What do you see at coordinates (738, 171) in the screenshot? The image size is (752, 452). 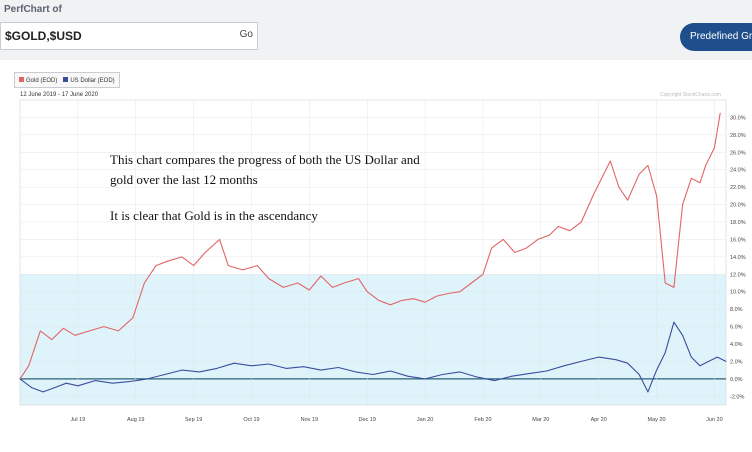 I see `y-tick-label: 24.0%` at bounding box center [738, 171].